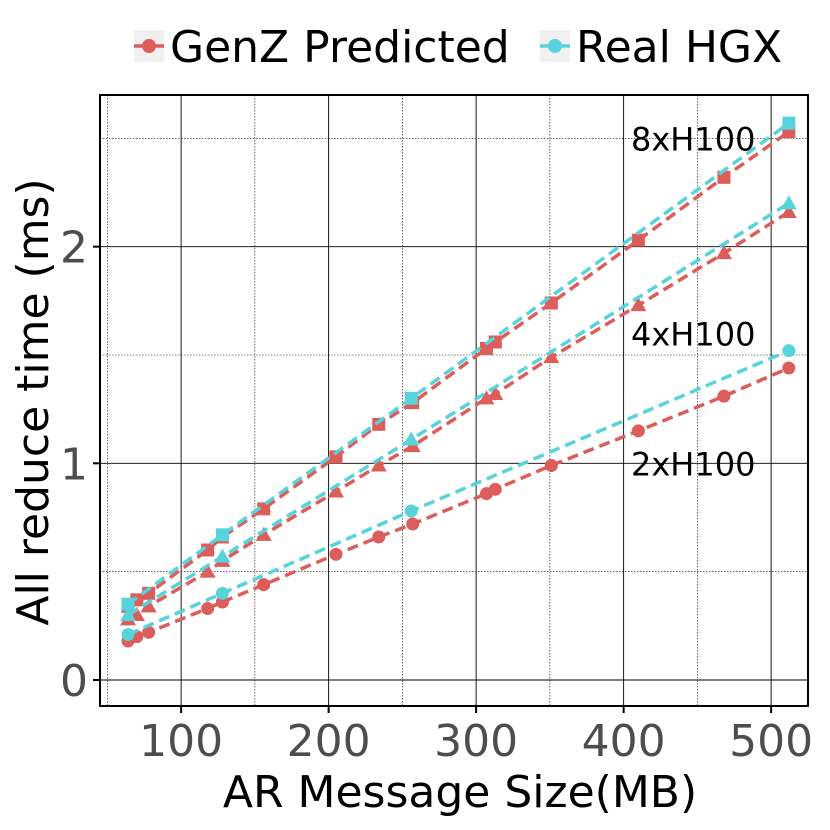 Image resolution: width=830 pixels, height=830 pixels. Describe the element at coordinates (476, 741) in the screenshot. I see `x-tick-label: 300` at that location.